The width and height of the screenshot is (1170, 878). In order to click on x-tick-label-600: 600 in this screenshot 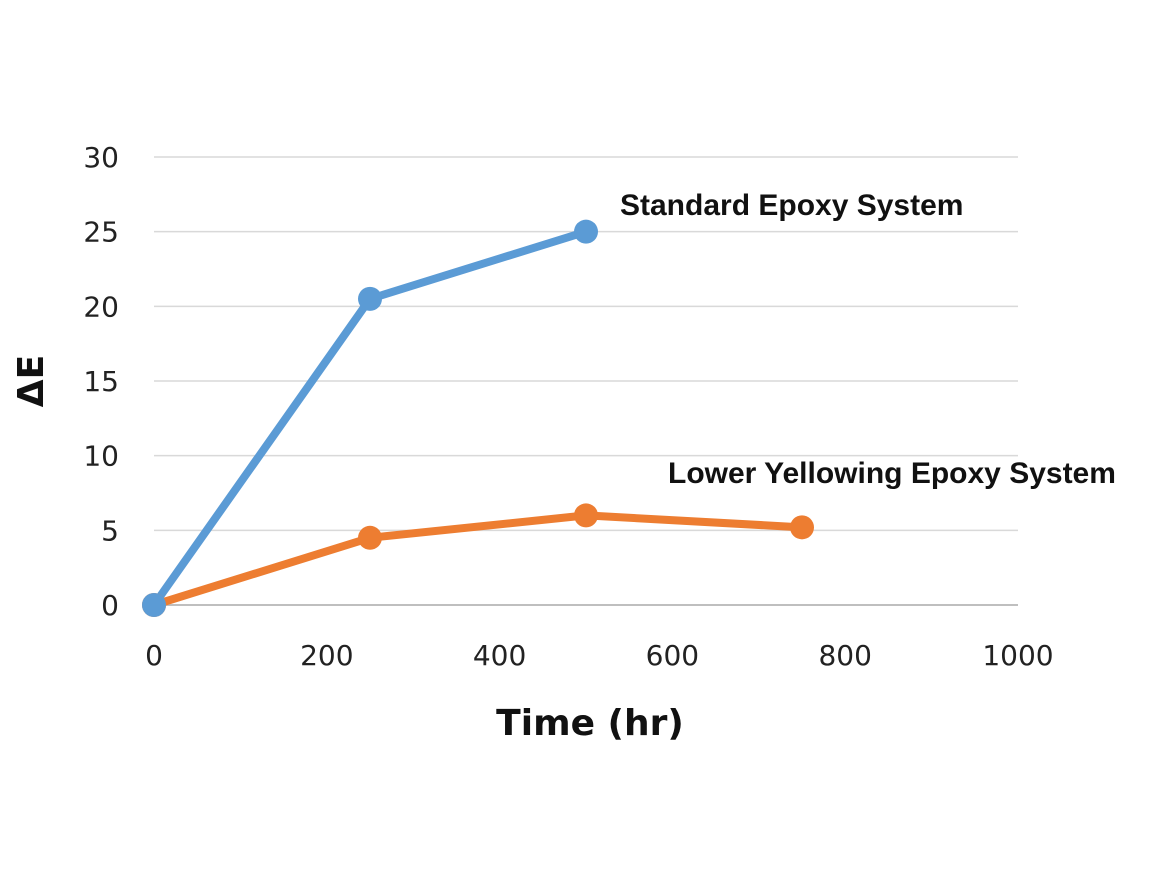, I will do `click(672, 655)`.